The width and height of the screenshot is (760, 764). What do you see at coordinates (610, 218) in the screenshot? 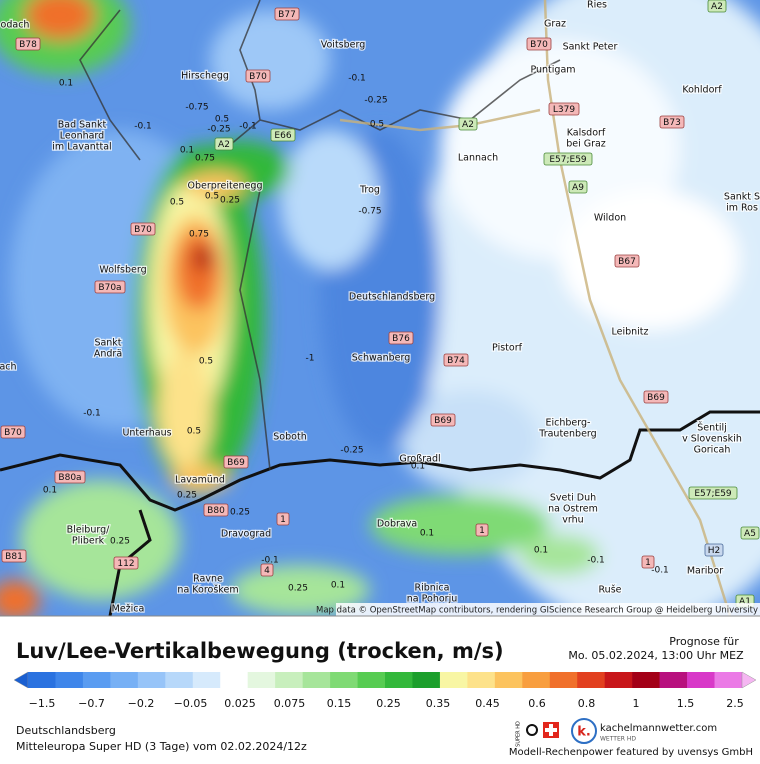
I see `place-label: Wildon` at bounding box center [610, 218].